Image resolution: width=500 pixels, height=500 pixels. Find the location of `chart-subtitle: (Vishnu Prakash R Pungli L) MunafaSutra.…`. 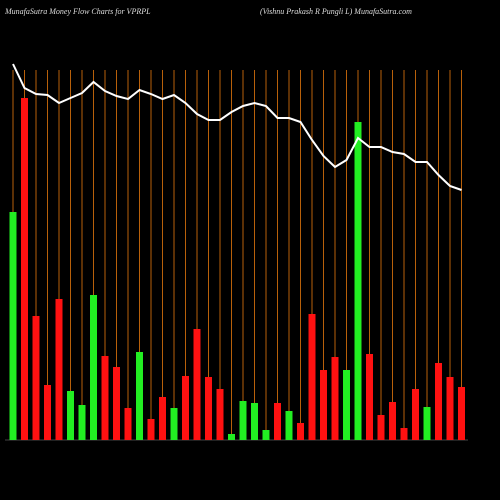

chart-subtitle: (Vishnu Prakash R Pungli L) MunafaSutra.… is located at coordinates (336, 11).